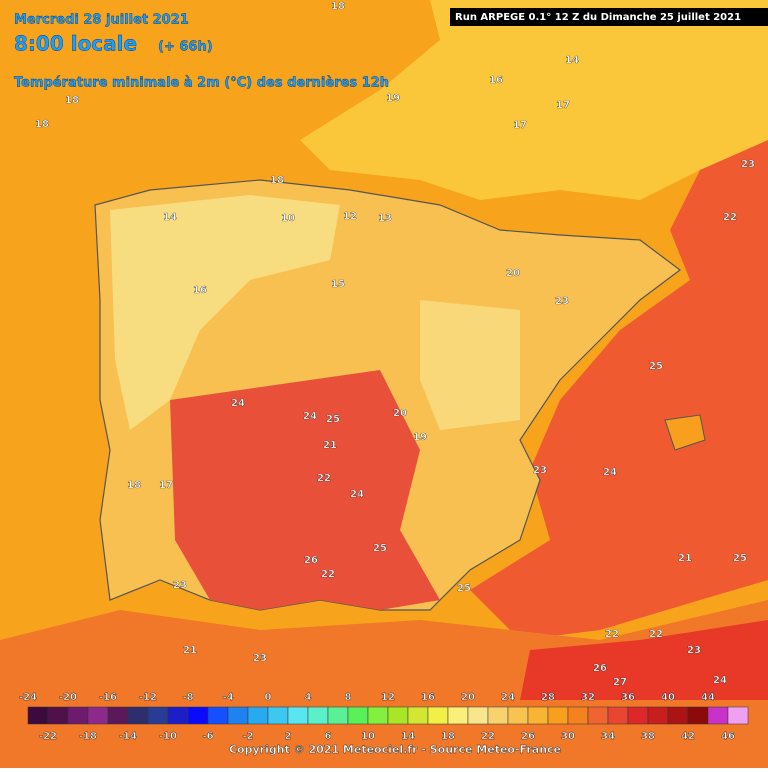 This screenshot has height=772, width=768. Describe the element at coordinates (268, 697) in the screenshot. I see `colorbar-top-label: 0` at that location.